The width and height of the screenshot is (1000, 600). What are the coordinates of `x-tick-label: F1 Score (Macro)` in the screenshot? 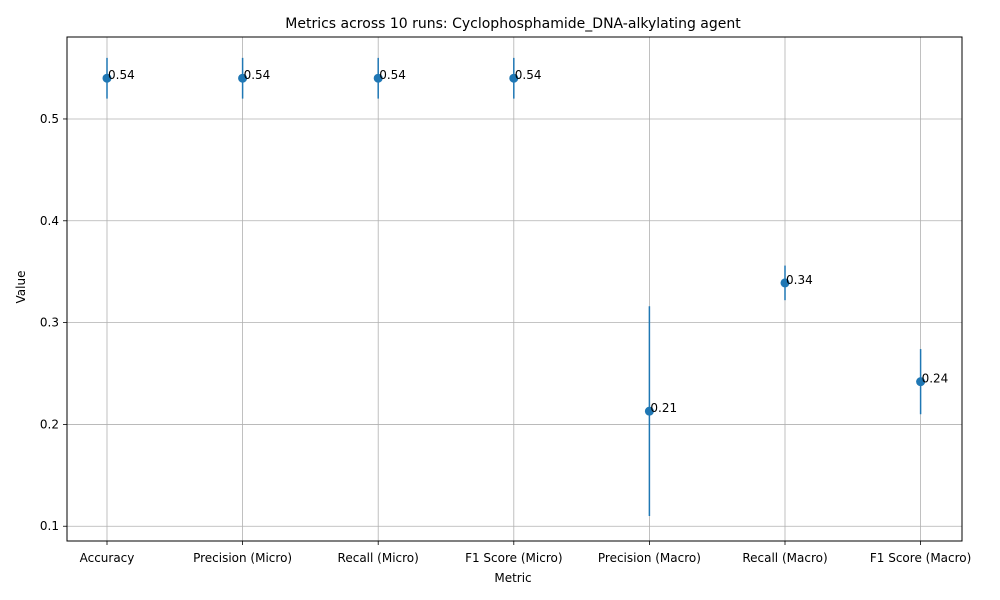 It's located at (920, 558).